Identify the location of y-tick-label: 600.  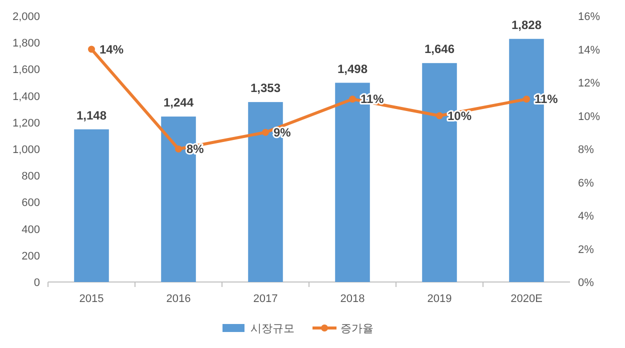
(31, 203).